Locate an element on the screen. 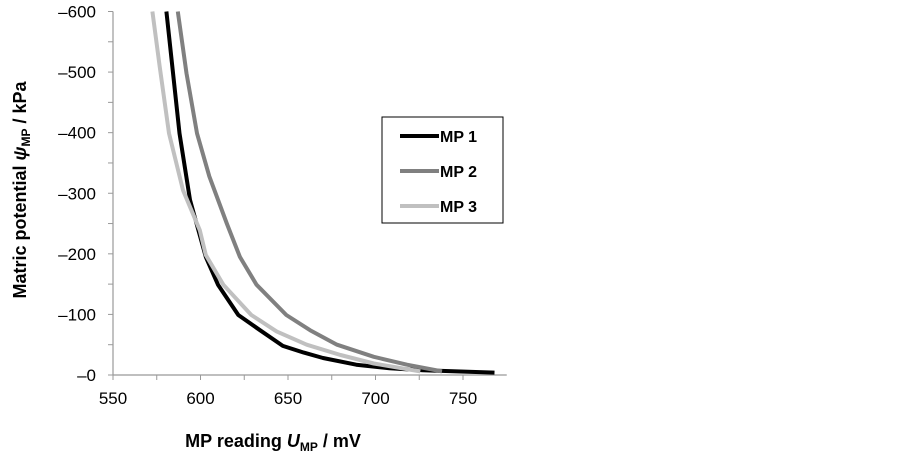  y-tick-label: –200 is located at coordinates (77, 254).